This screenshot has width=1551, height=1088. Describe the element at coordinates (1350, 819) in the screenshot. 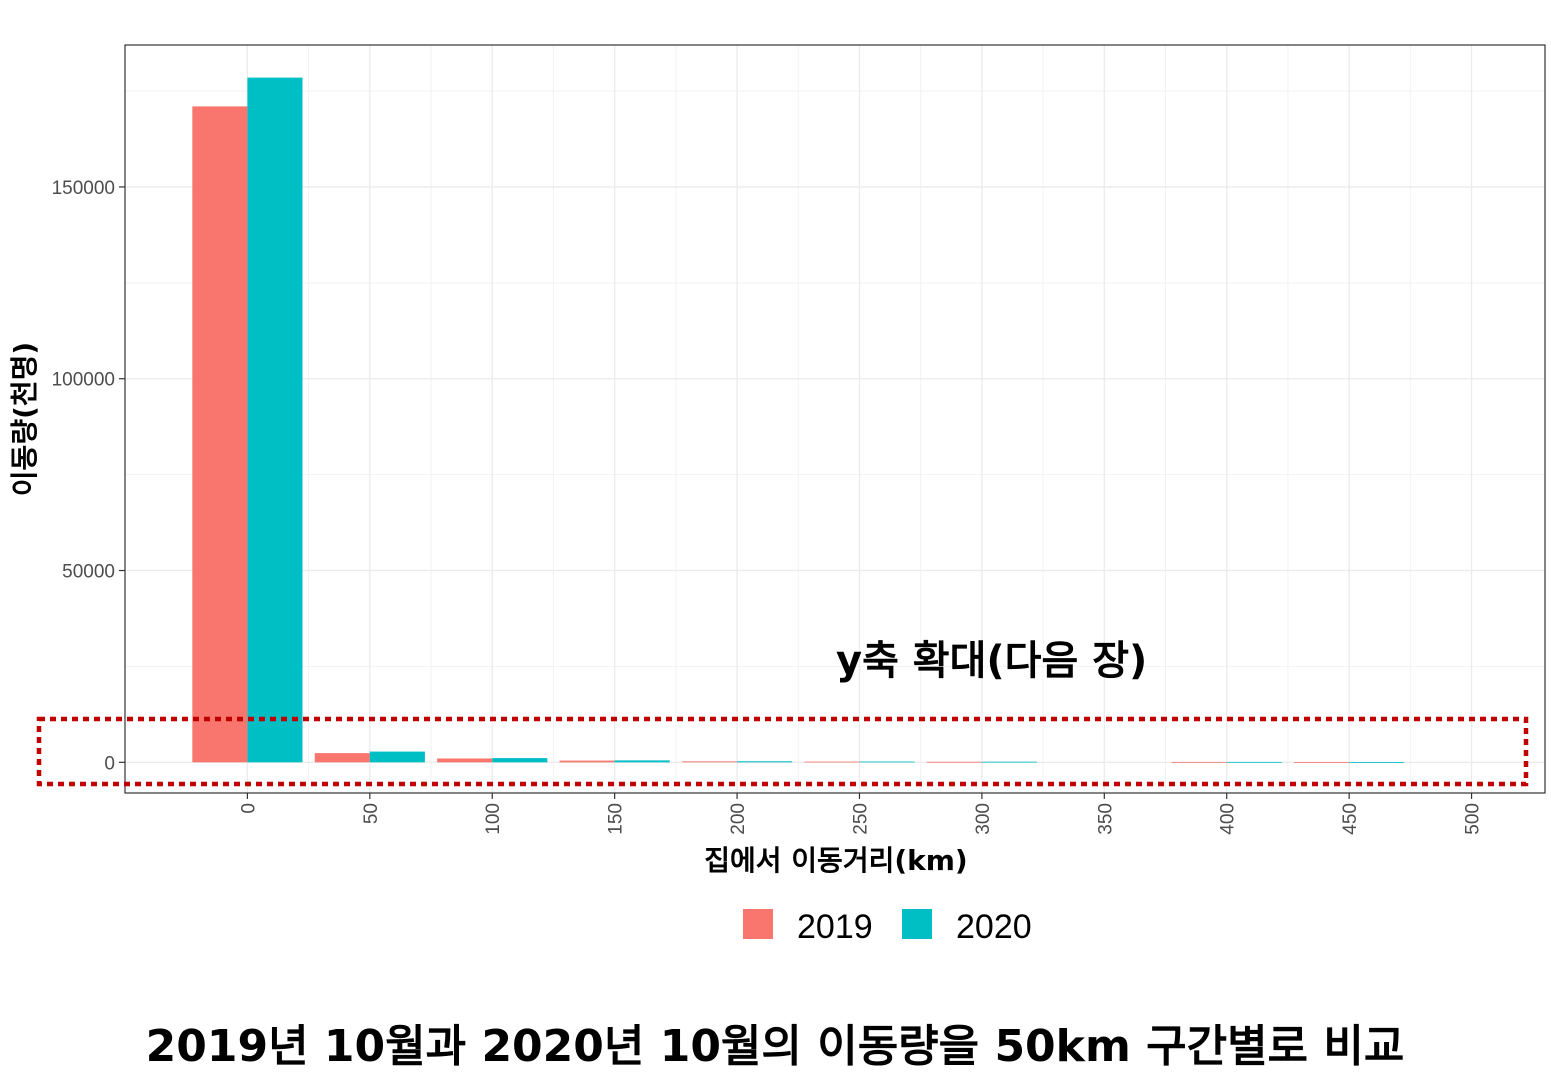

I see `x-tick-label: 450` at that location.